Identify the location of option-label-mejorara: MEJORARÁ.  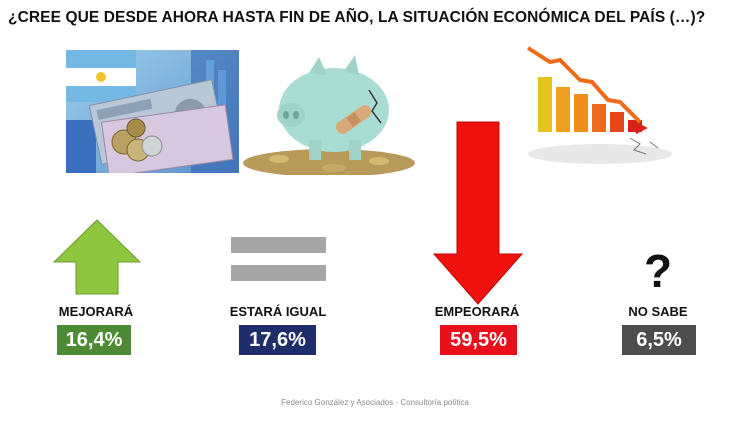
(96, 311).